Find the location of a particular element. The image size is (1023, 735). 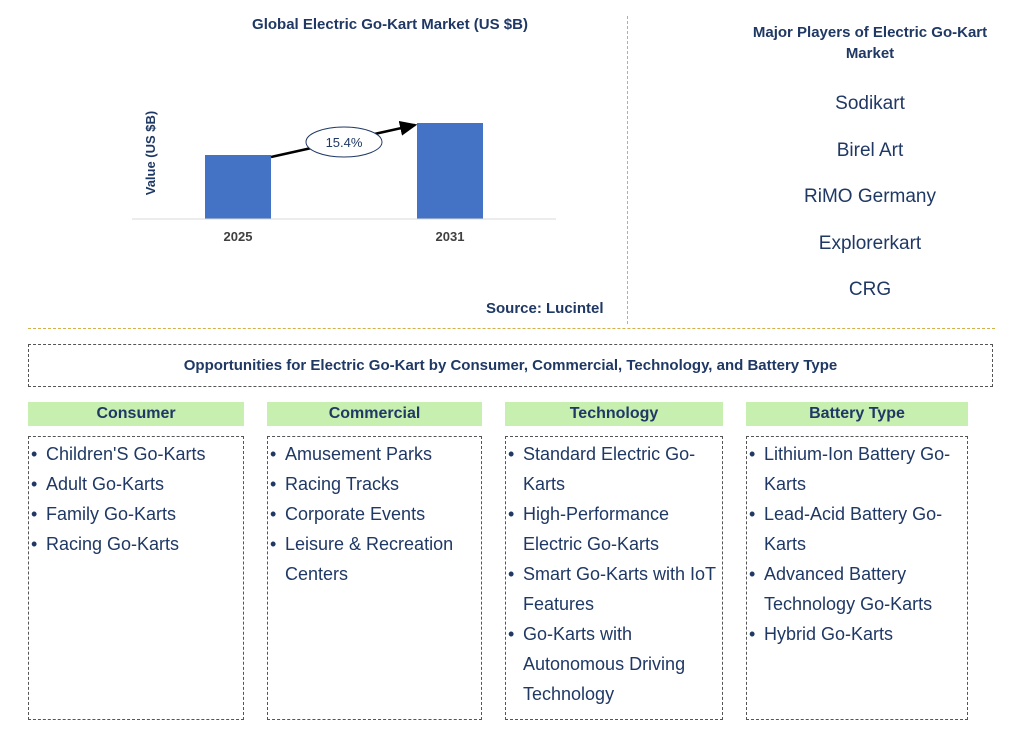

x-tick-label: 2025 is located at coordinates (238, 236).